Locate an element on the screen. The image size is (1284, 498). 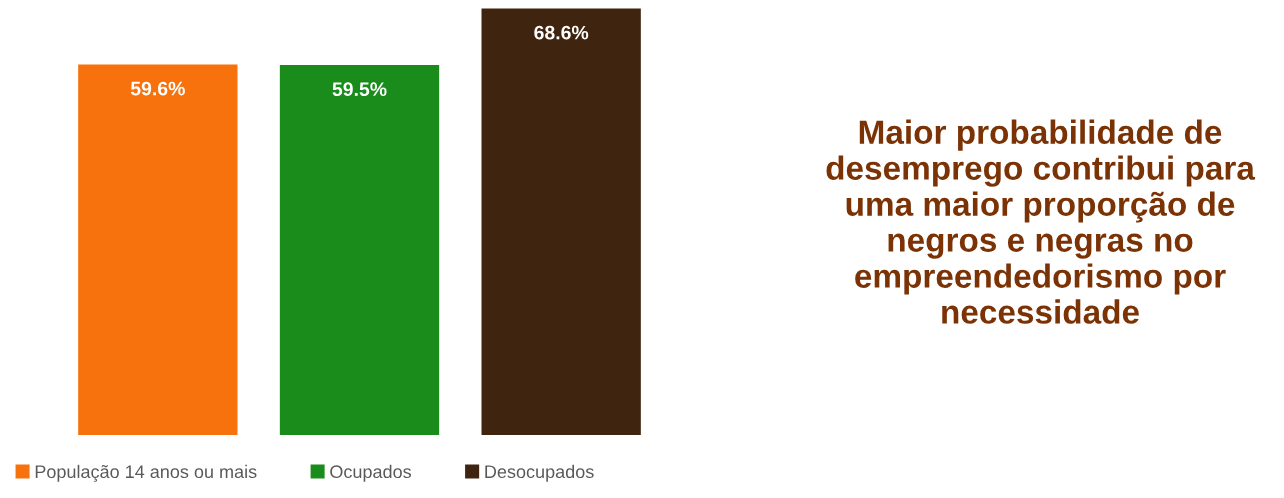
legend-label: População 14 anos ou mais is located at coordinates (146, 473).